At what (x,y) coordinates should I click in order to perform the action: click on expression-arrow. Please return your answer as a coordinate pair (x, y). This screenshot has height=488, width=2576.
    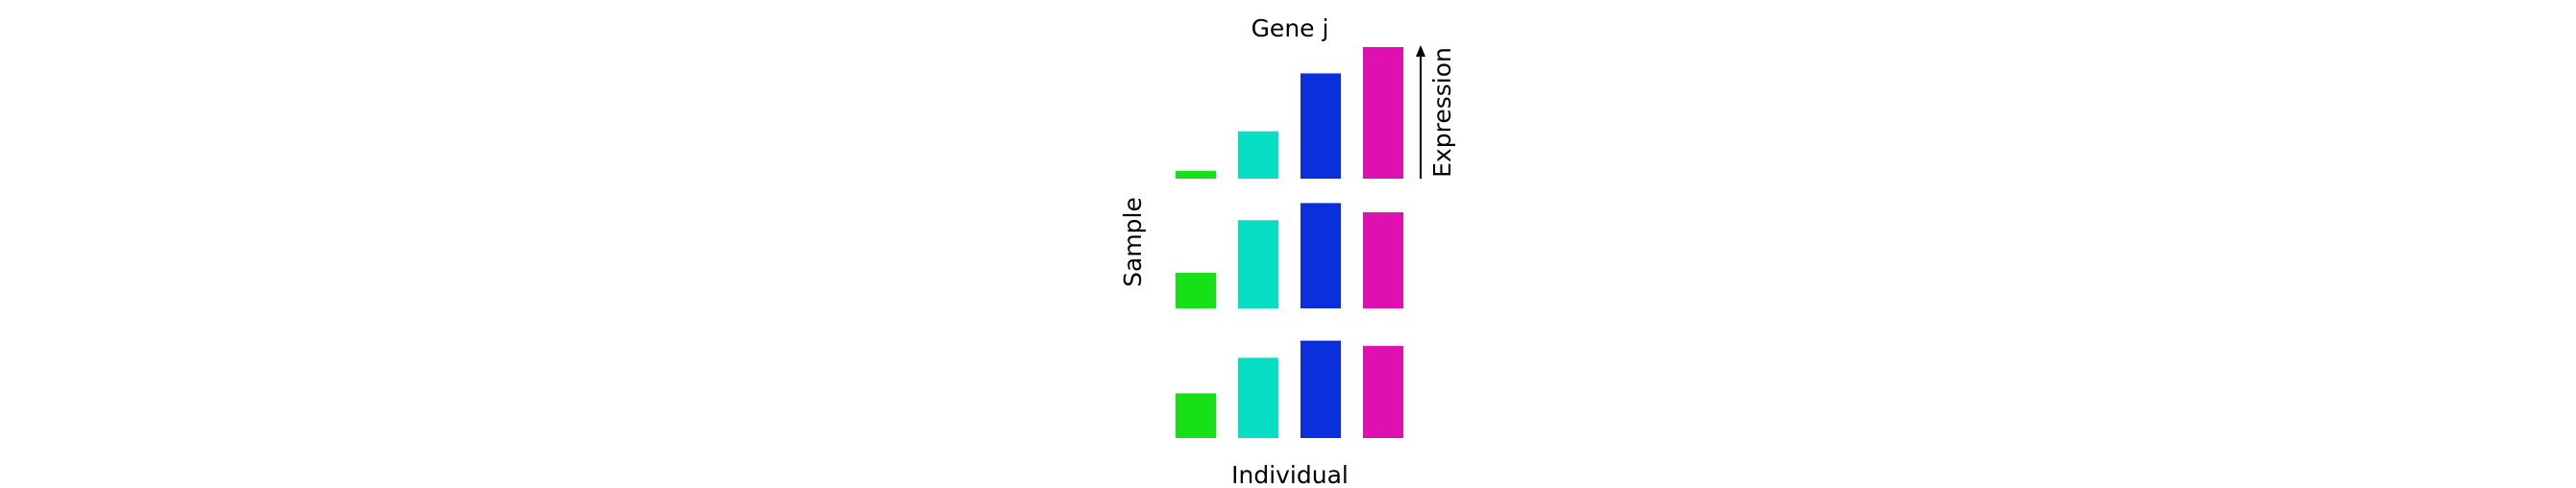
    Looking at the image, I should click on (1420, 112).